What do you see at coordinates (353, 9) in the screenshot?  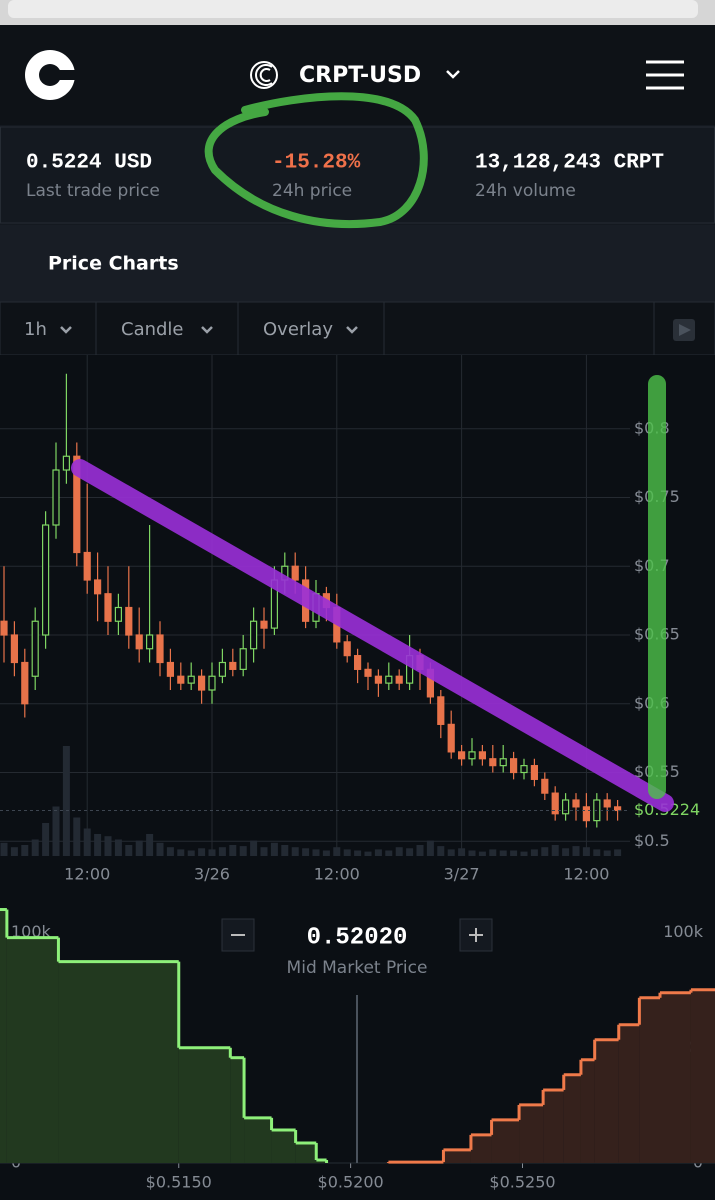 I see `browser-field` at bounding box center [353, 9].